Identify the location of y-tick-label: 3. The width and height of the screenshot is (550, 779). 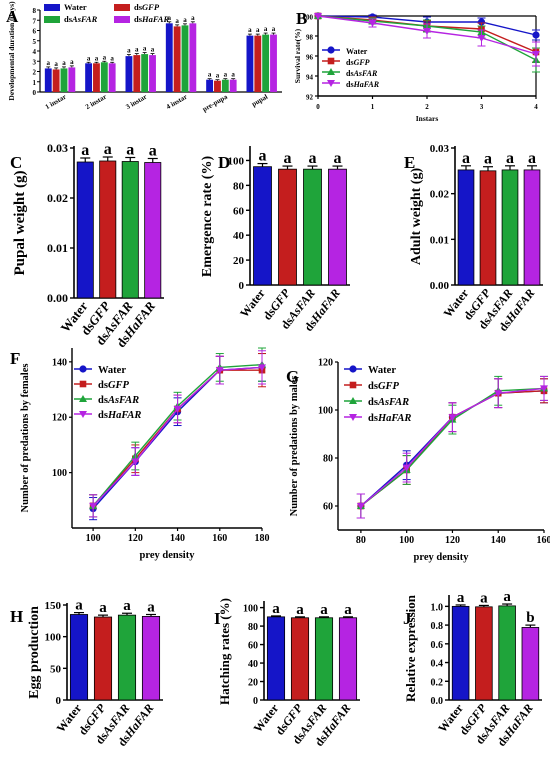
(35, 62).